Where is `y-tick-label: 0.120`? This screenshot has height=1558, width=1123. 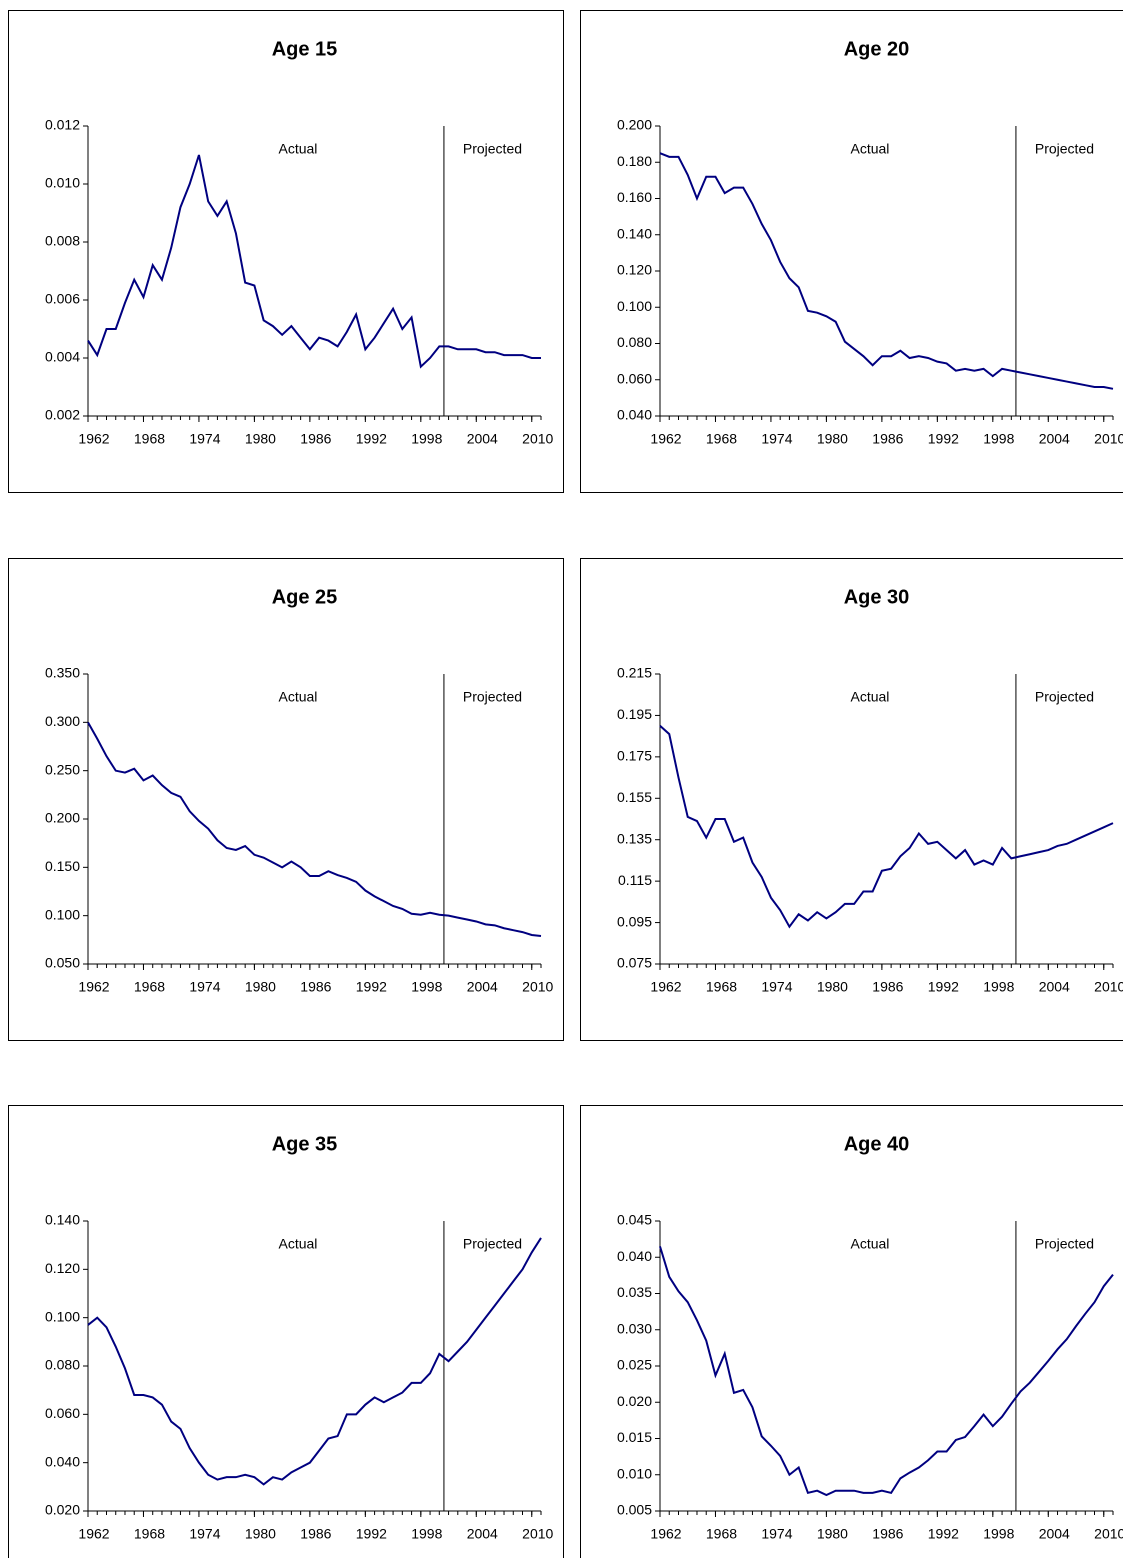
y-tick-label: 0.120 is located at coordinates (634, 270).